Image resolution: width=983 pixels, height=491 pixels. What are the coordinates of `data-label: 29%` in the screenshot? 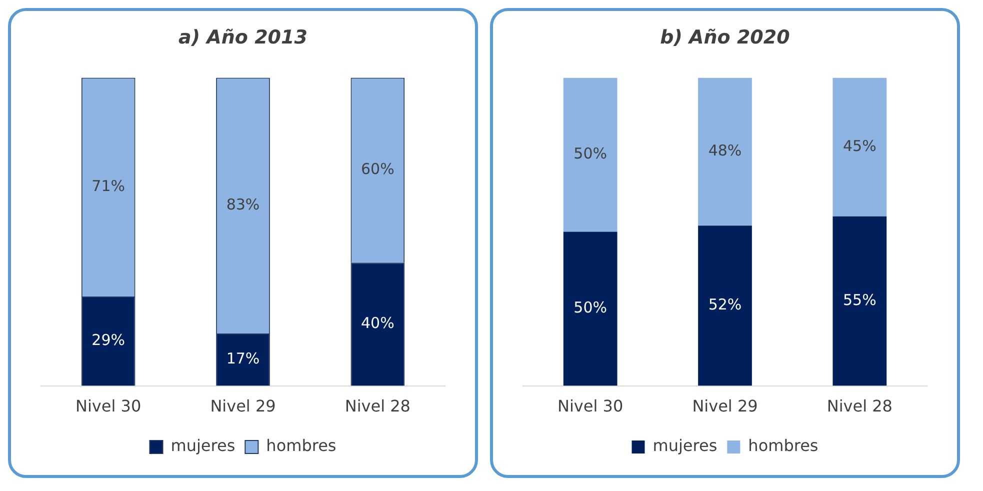 It's located at (109, 340).